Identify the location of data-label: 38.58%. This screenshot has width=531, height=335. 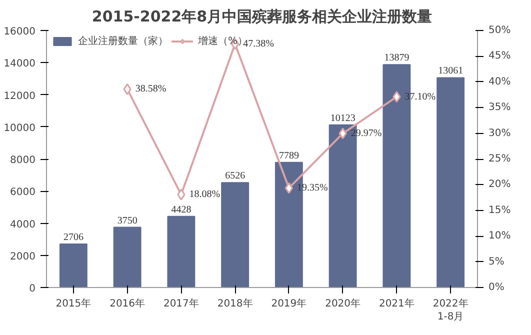
(150, 89).